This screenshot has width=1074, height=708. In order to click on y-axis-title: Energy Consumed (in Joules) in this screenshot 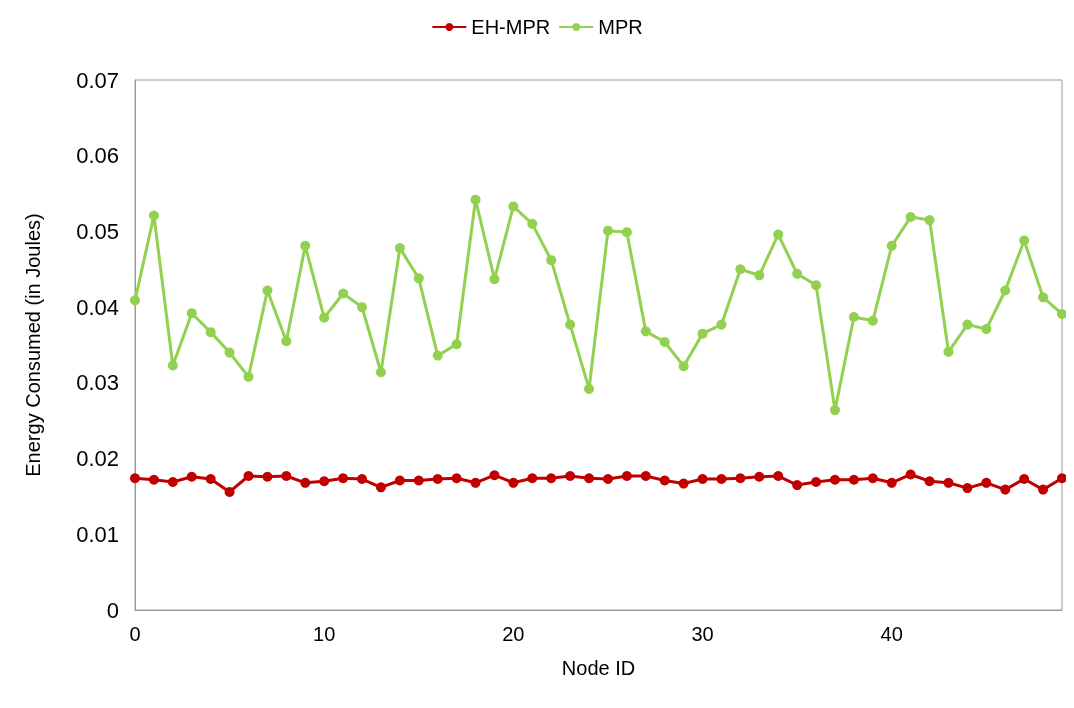, I will do `click(33, 345)`.